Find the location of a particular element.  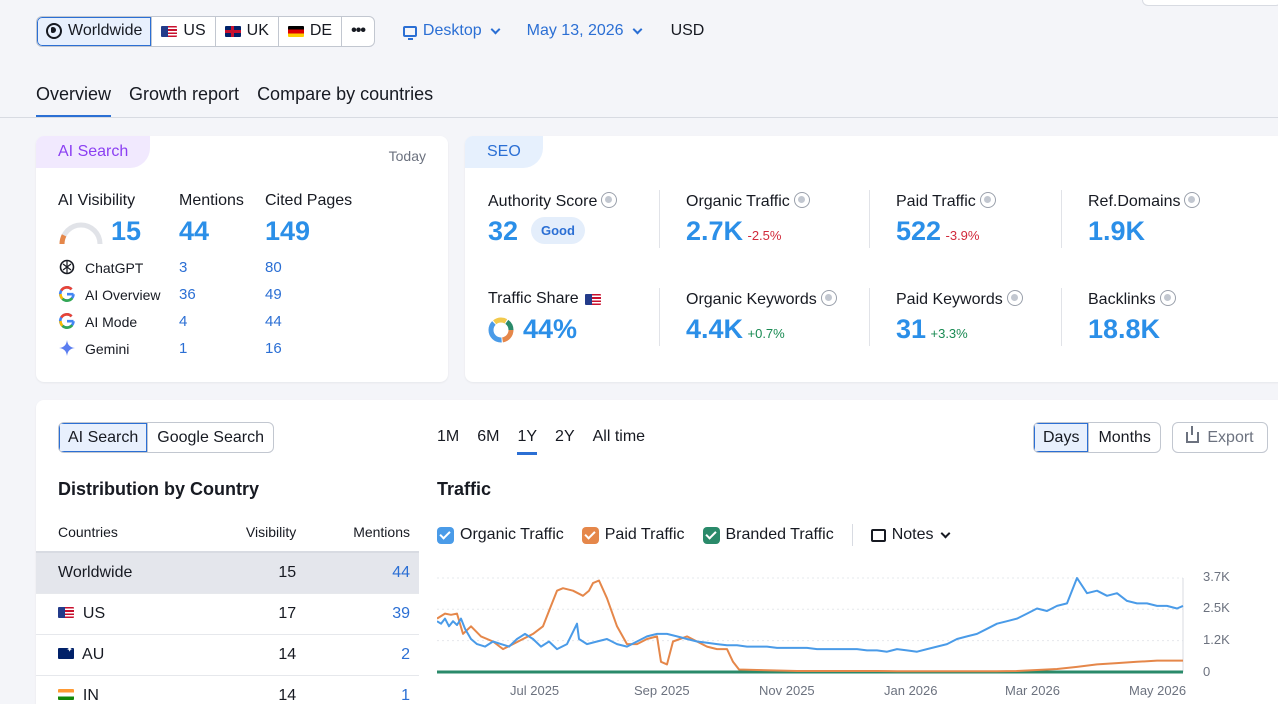

table-row: IN 14 1 is located at coordinates (227, 689).